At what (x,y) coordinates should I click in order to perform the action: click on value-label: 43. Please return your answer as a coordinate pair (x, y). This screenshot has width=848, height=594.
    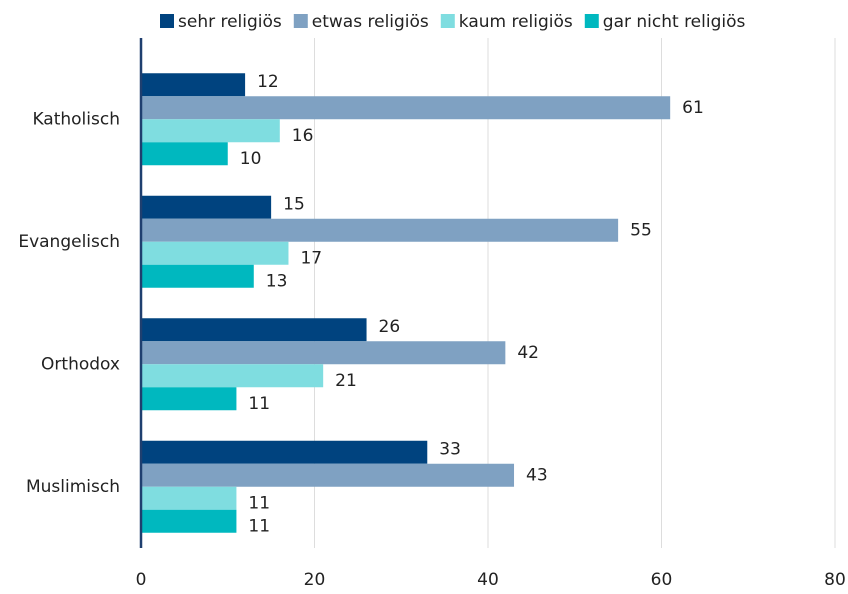
    Looking at the image, I should click on (537, 475).